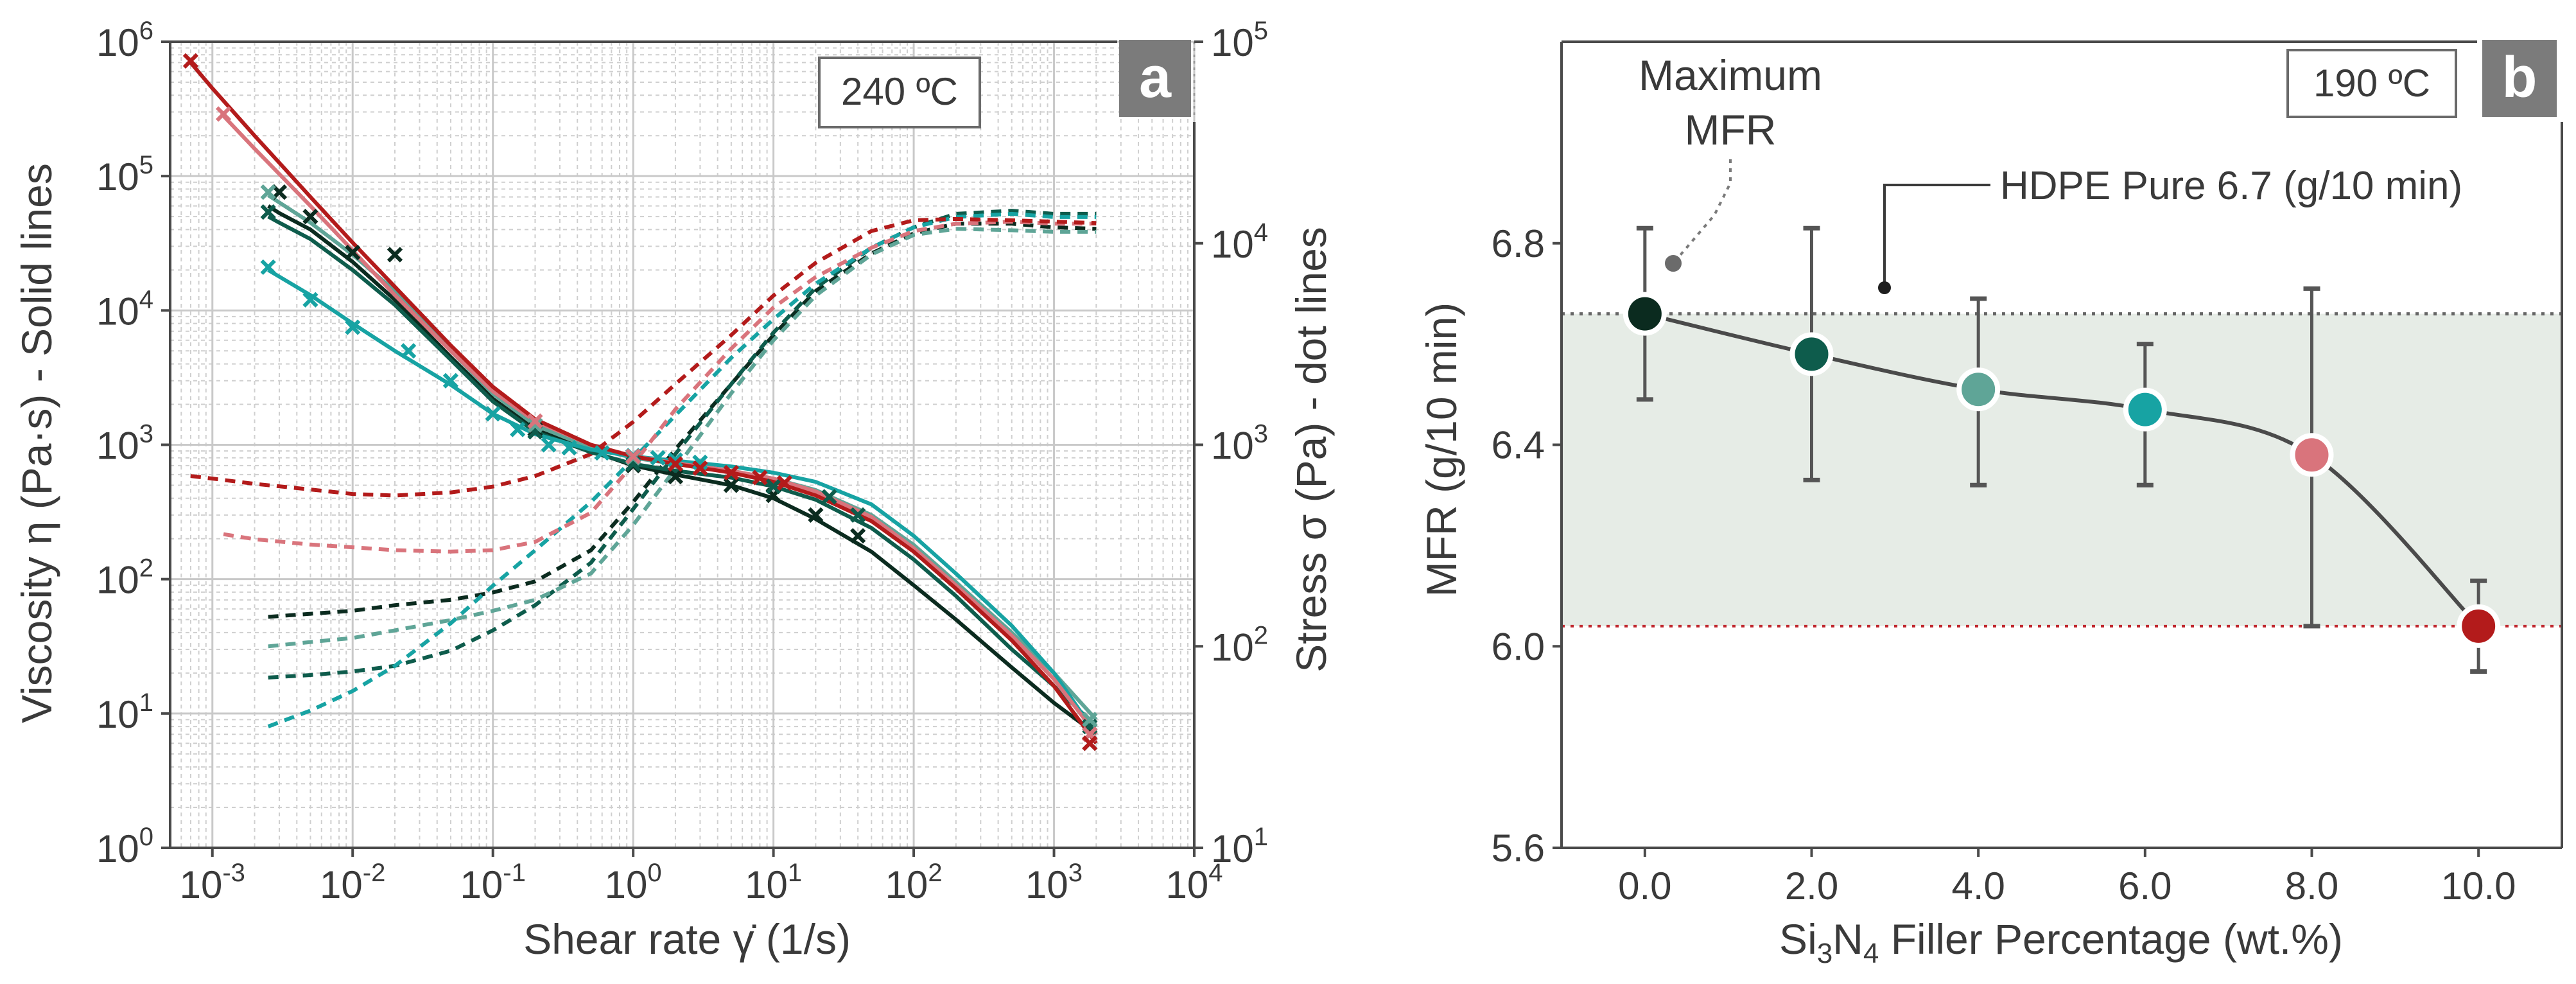  I want to click on panel-b-hdpe-leader-dot, so click(1884, 287).